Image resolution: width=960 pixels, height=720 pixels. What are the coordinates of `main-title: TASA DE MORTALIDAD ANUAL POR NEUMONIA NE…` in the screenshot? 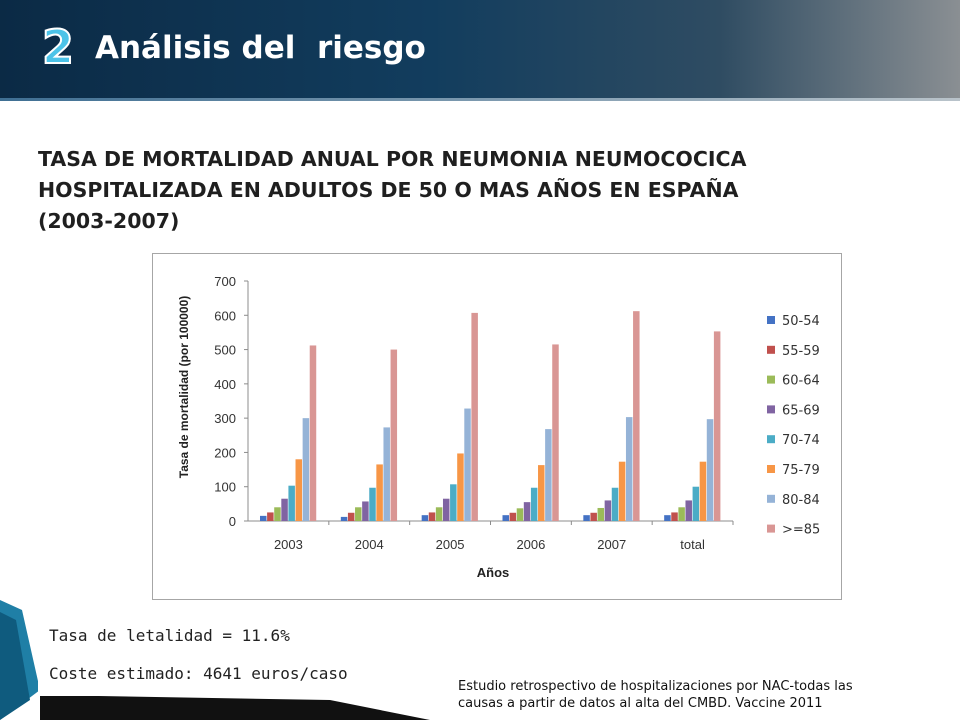 It's located at (478, 190).